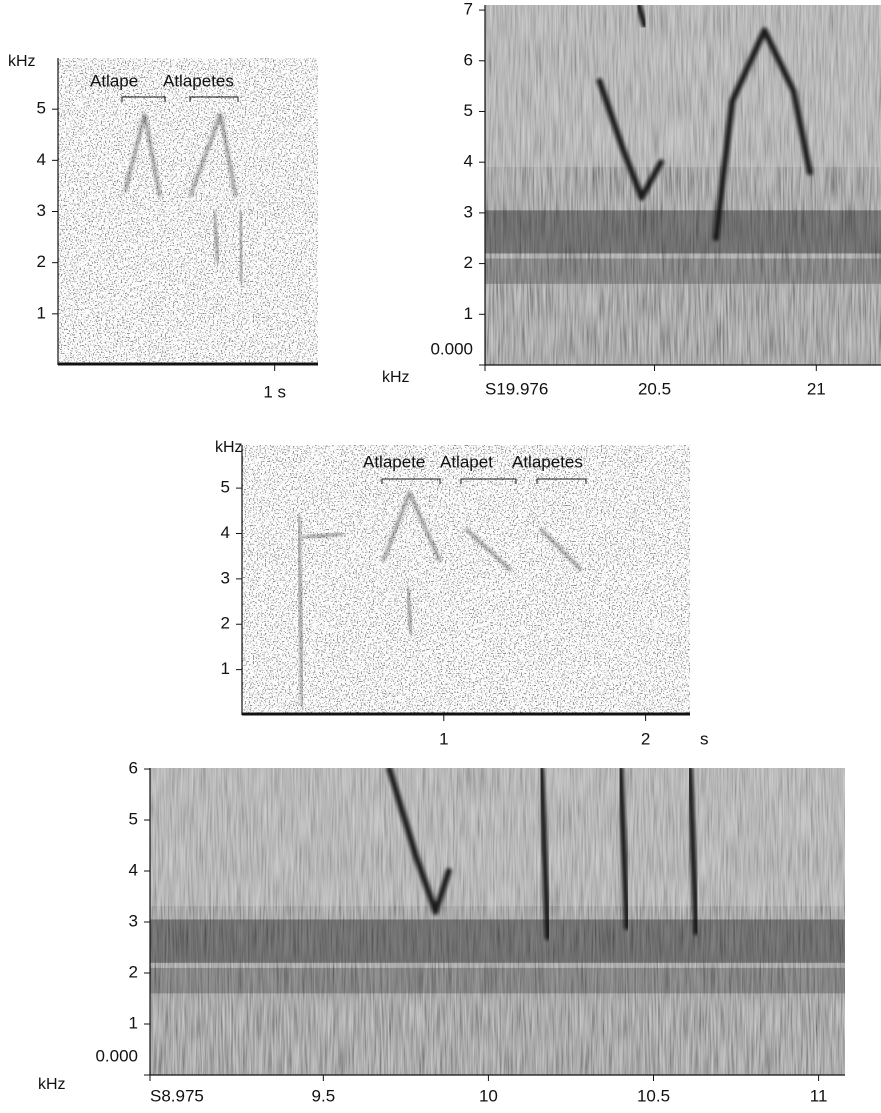 The image size is (881, 1113). What do you see at coordinates (443, 738) in the screenshot?
I see `x-tick-label: 1` at bounding box center [443, 738].